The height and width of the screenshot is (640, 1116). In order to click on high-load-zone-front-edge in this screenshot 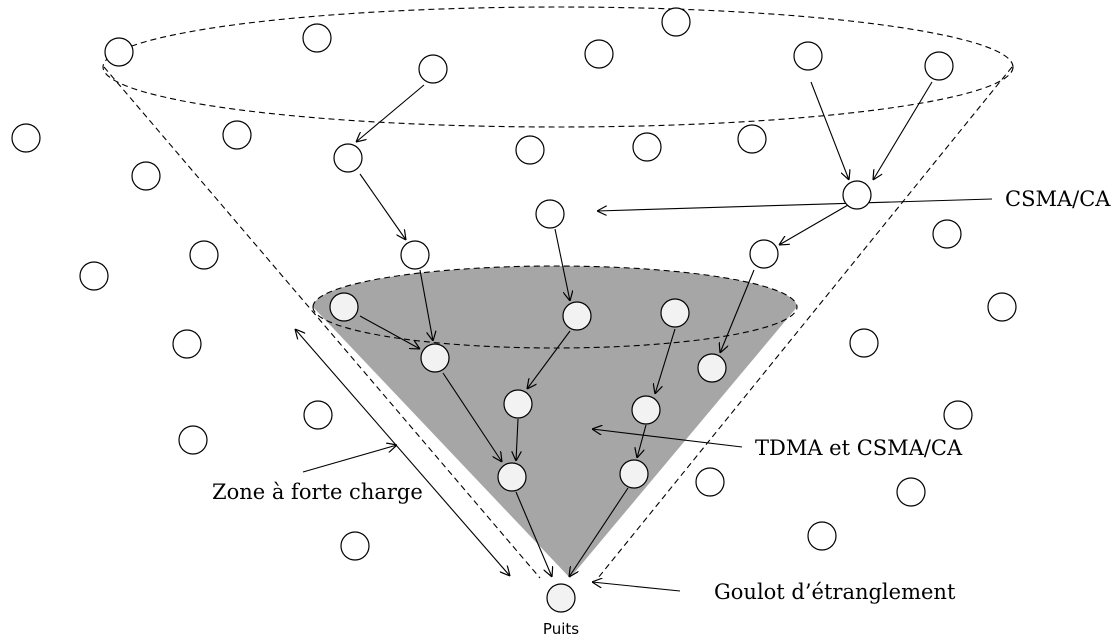, I will do `click(555, 327)`.